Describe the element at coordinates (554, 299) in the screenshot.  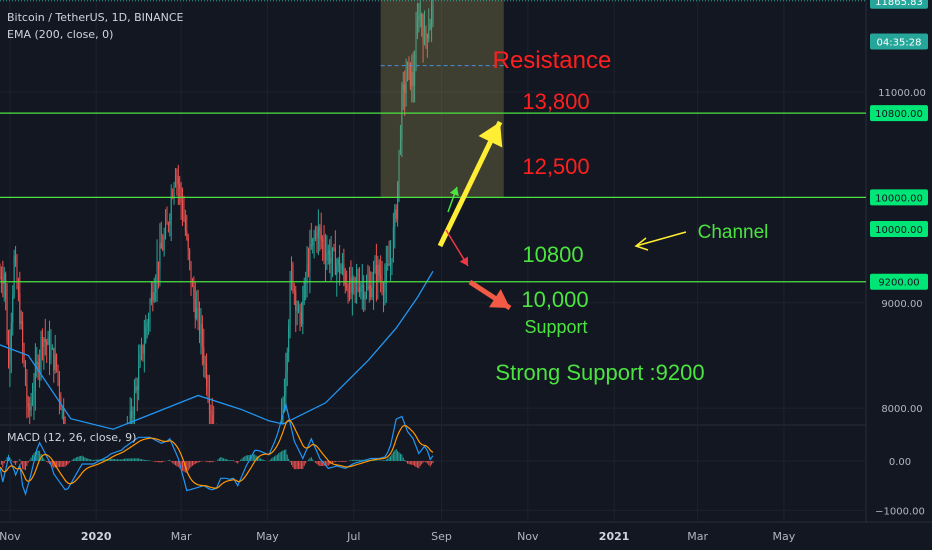
I see `annotation-text: 10,000` at that location.